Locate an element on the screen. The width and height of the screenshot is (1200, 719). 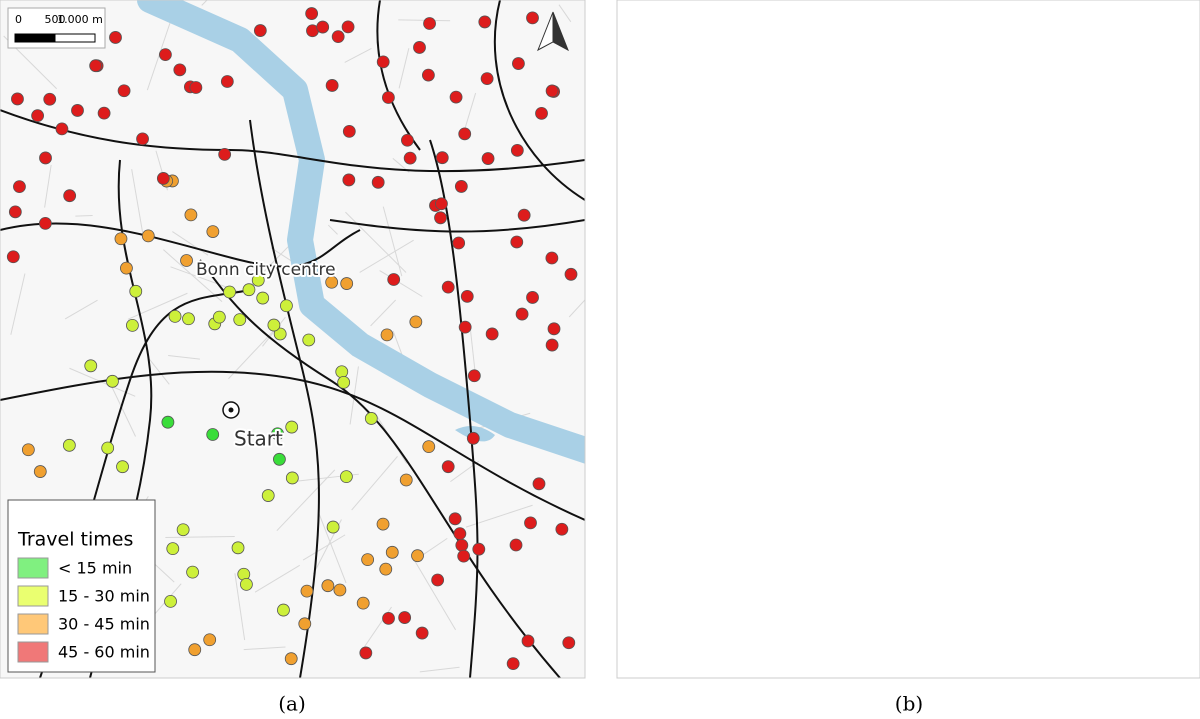
caption: (b) is located at coordinates (909, 704).